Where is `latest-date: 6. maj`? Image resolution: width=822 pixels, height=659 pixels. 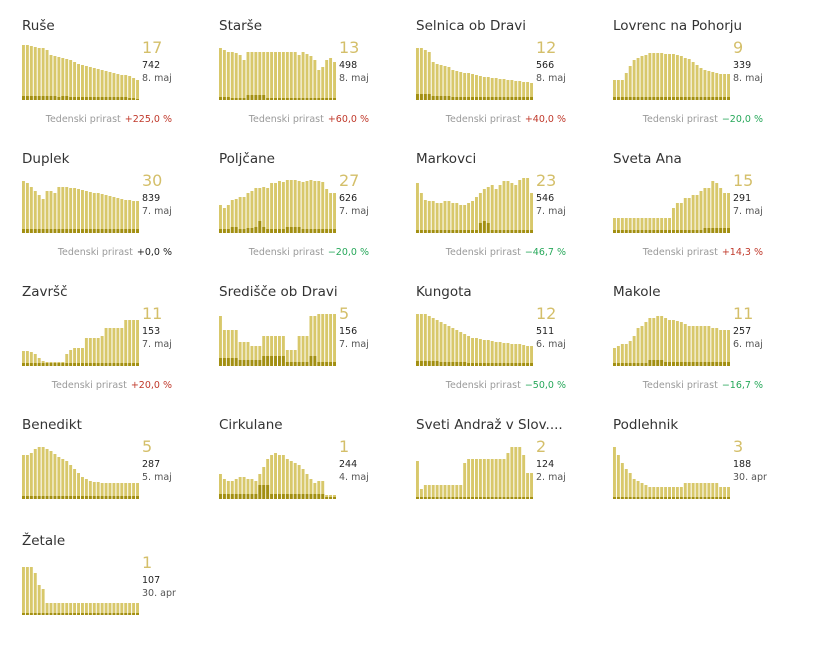
latest-date: 6. maj is located at coordinates (551, 344).